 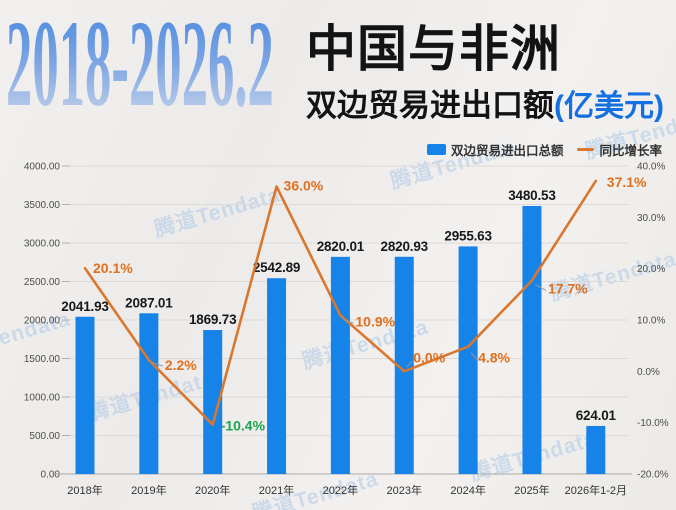 I want to click on bar-value-label: 1869.73, so click(x=213, y=319).